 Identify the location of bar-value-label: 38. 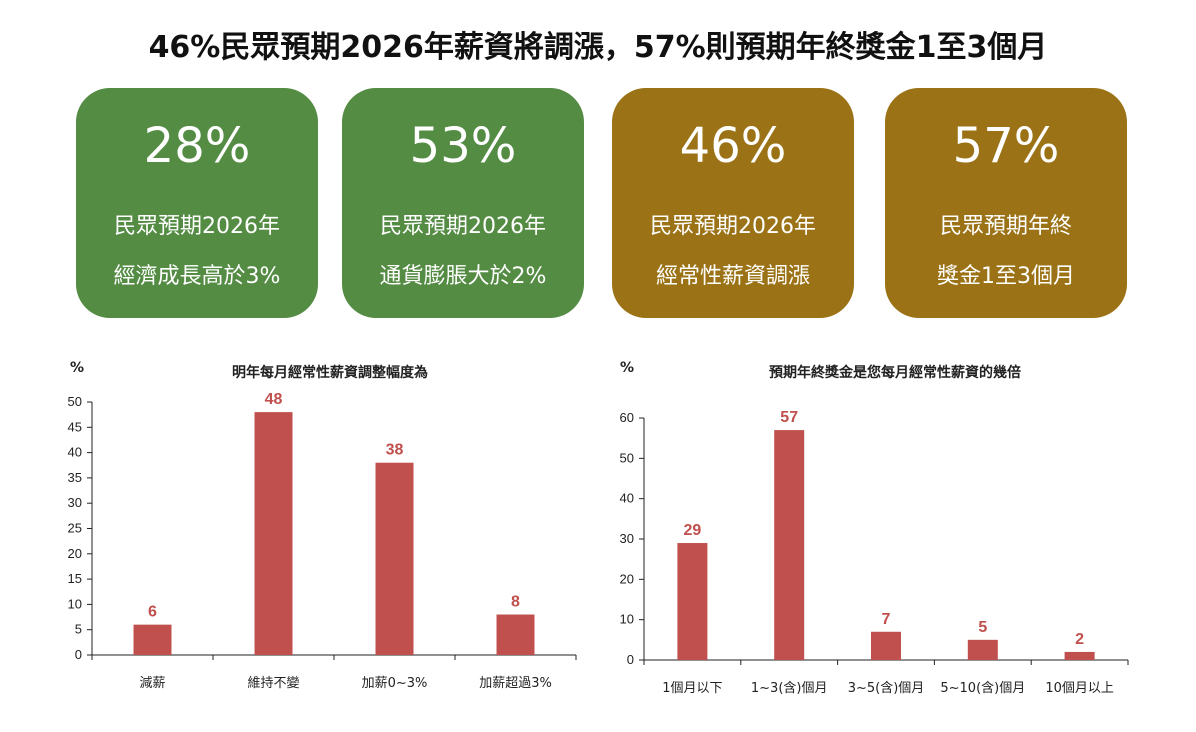
(395, 450).